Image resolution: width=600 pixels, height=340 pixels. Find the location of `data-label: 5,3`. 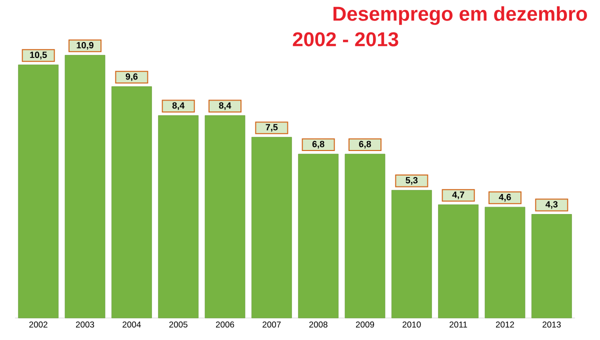

data-label: 5,3 is located at coordinates (412, 181).